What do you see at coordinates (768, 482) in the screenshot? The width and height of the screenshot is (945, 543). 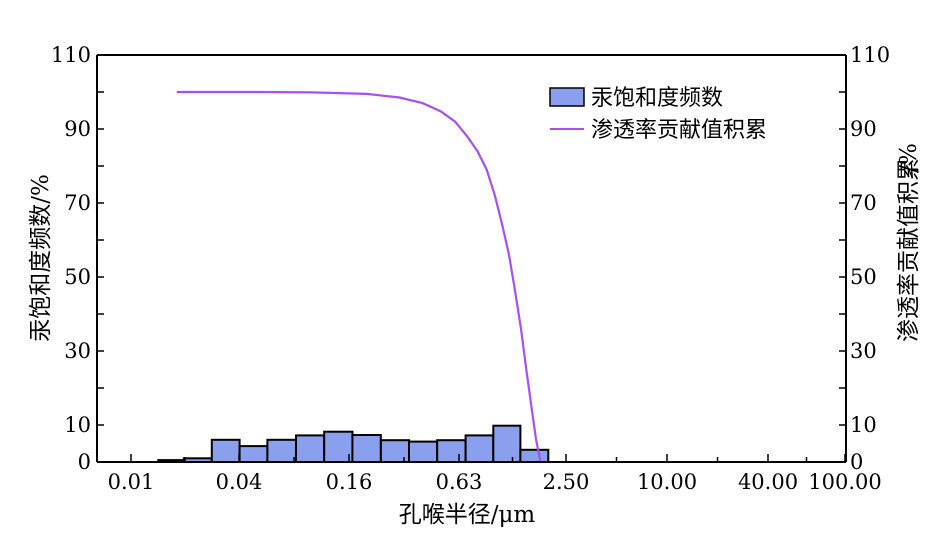 I see `x-tick-label: 40.00` at bounding box center [768, 482].